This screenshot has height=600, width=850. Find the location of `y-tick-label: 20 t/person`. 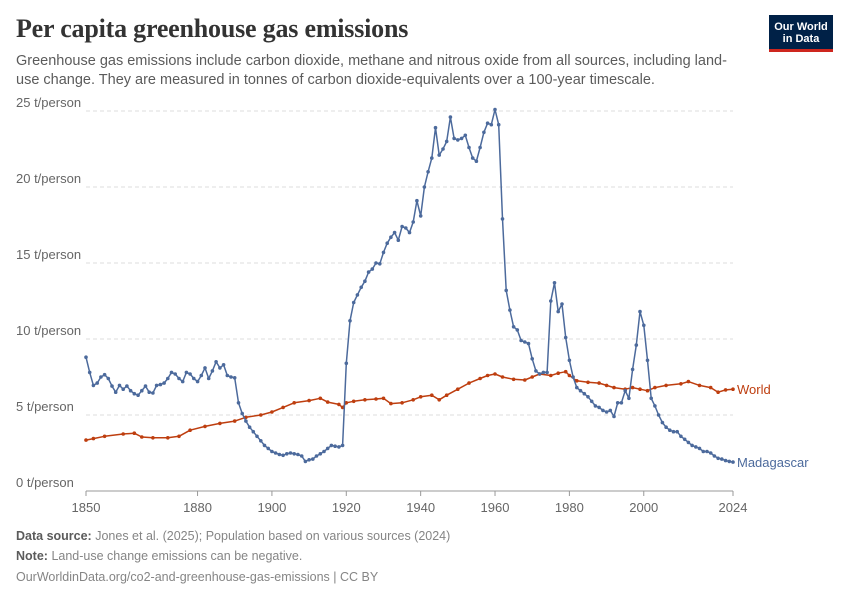

y-tick-label: 20 t/person is located at coordinates (48, 178).